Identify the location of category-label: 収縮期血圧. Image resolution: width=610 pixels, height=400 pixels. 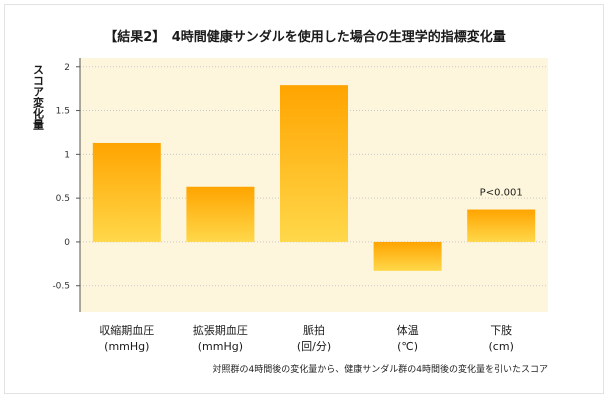
(126, 330).